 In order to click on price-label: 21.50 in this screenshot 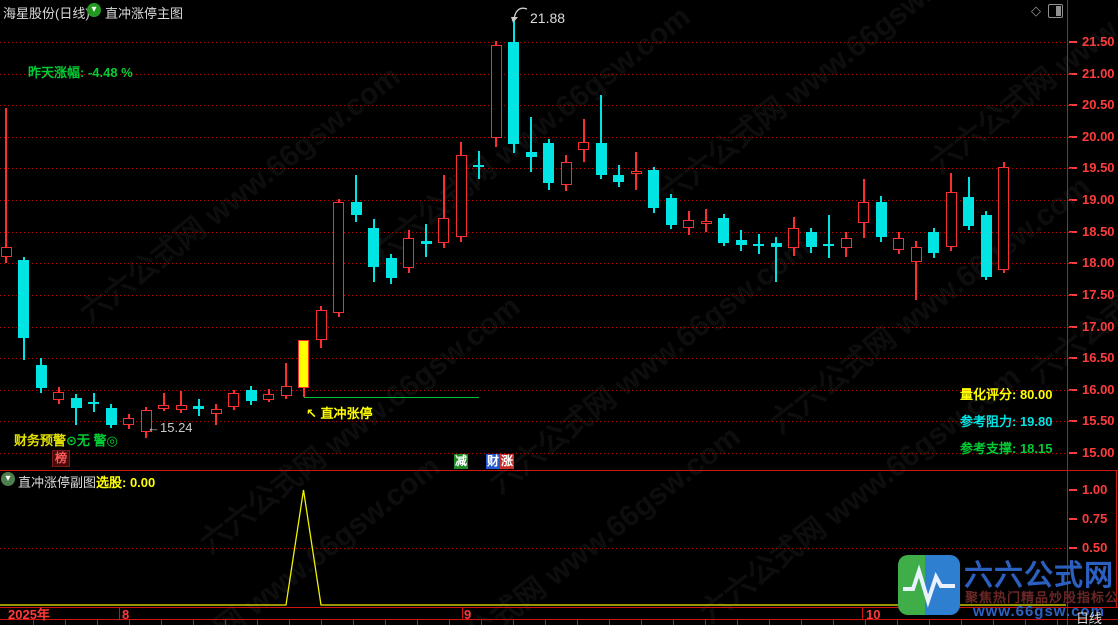, I will do `click(1098, 41)`.